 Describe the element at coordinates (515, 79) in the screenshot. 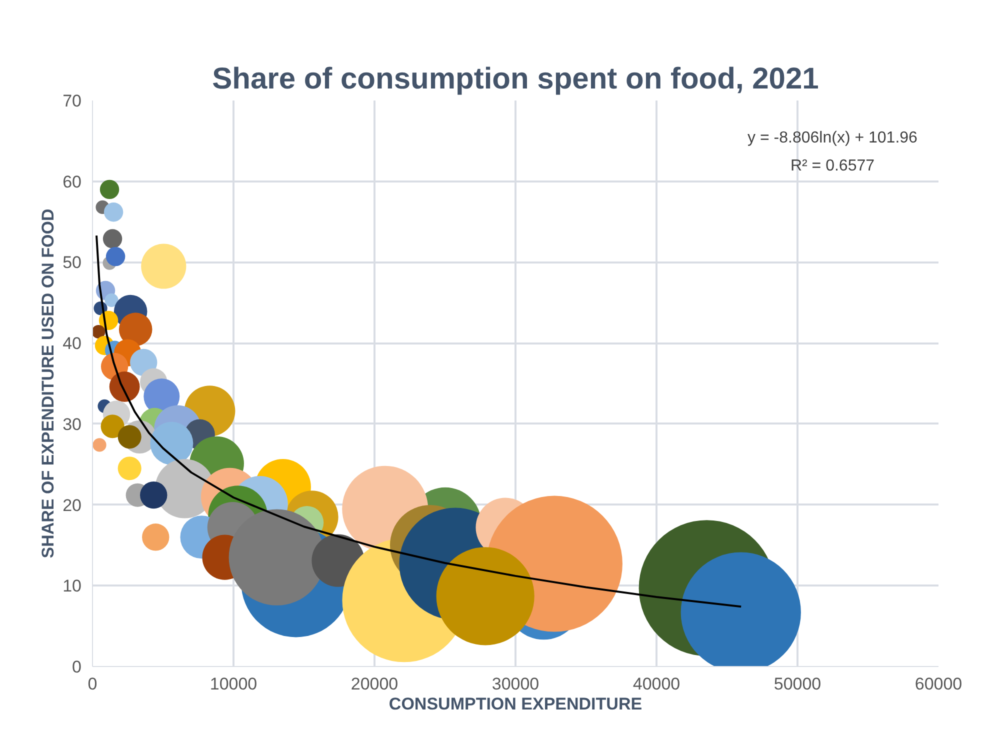

I see `chart-title: Share of consumption spent on food, 2021` at that location.